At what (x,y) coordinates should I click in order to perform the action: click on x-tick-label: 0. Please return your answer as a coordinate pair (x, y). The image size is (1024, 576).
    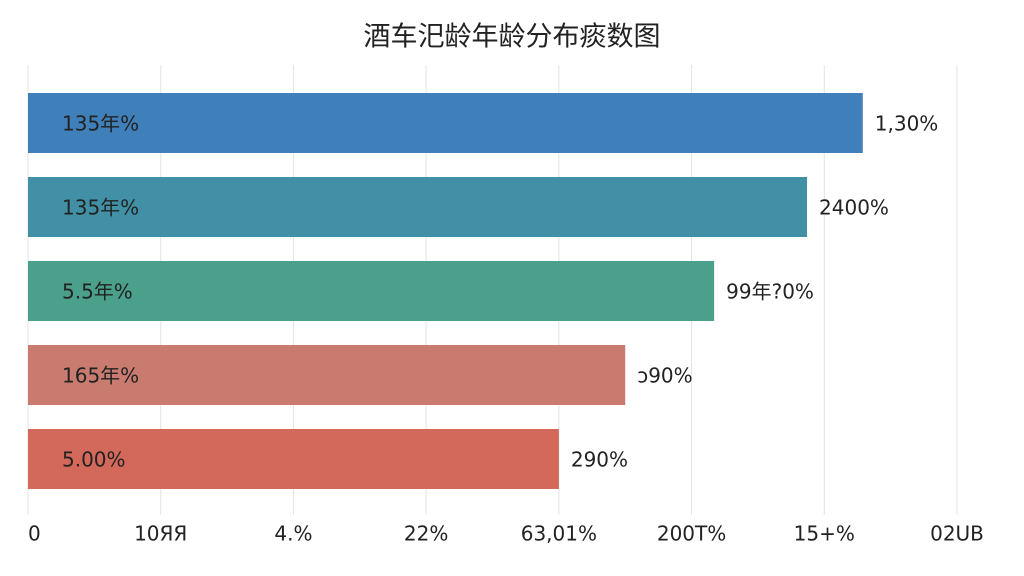
    Looking at the image, I should click on (34, 534).